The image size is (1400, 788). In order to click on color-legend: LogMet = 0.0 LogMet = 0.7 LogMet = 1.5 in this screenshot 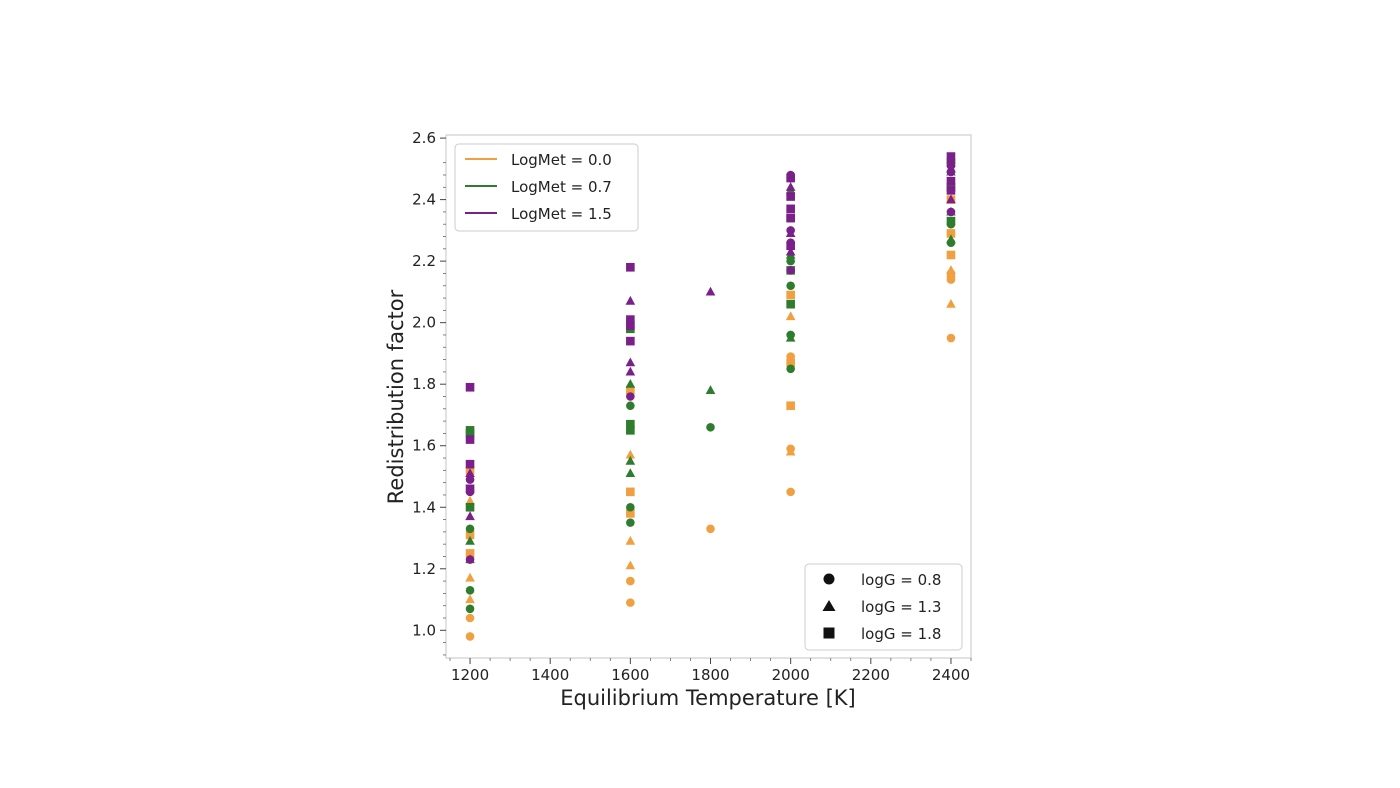, I will do `click(546, 187)`.